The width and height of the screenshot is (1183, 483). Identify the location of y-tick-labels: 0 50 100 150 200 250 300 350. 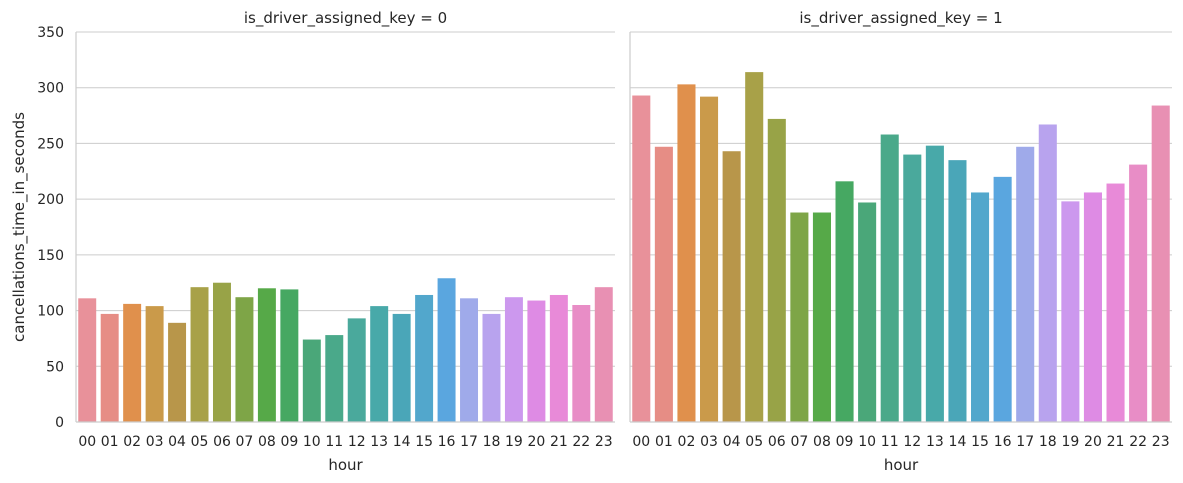
(50, 228).